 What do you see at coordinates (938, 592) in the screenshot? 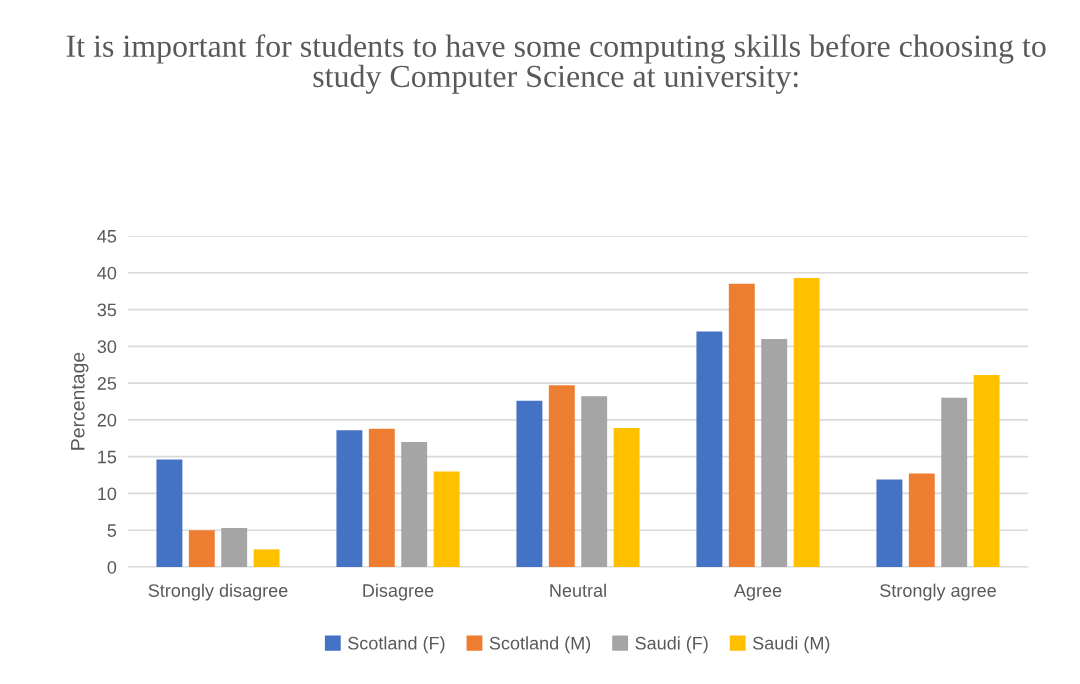
I see `x-tick-label: Strongly agree` at bounding box center [938, 592].